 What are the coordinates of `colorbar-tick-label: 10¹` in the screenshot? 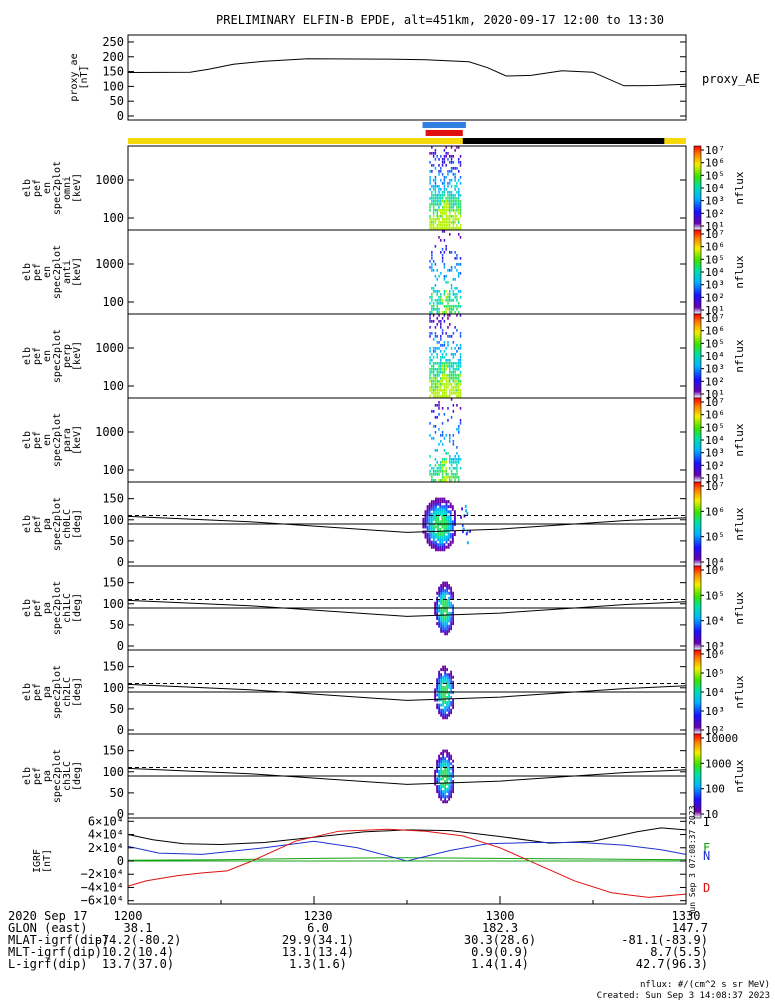 It's located at (715, 478).